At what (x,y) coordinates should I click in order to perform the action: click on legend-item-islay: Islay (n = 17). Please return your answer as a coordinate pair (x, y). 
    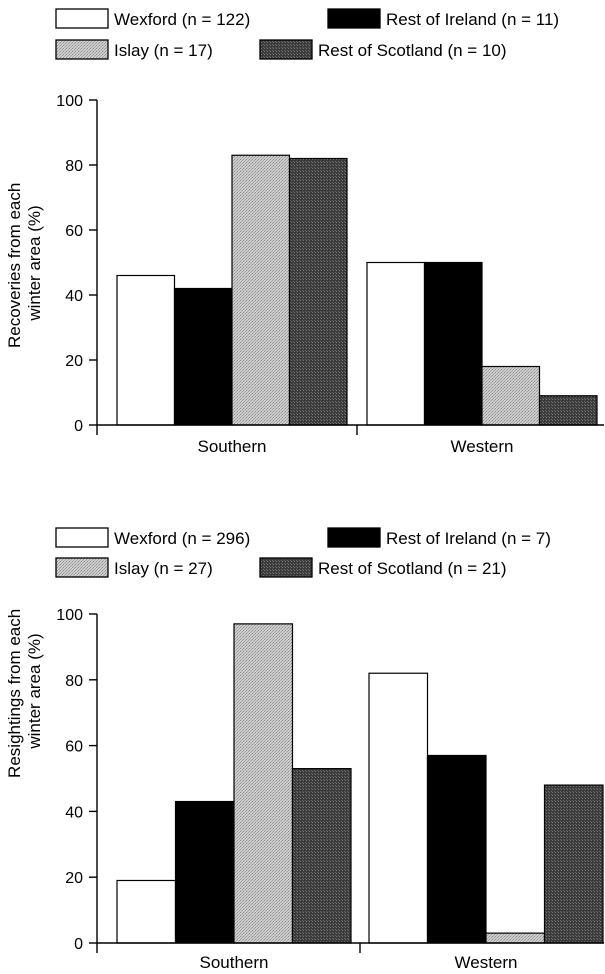
    Looking at the image, I should click on (134, 49).